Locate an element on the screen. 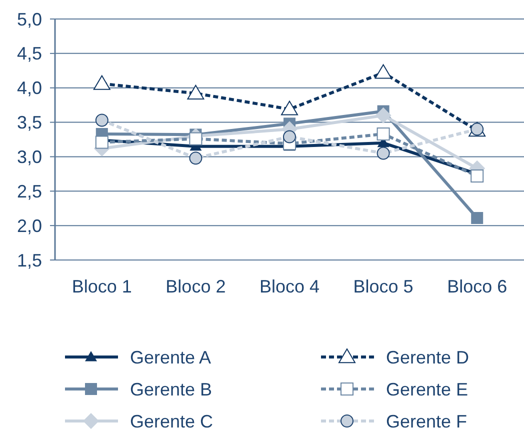 The height and width of the screenshot is (431, 524). legend-label: Gerente D is located at coordinates (428, 357).